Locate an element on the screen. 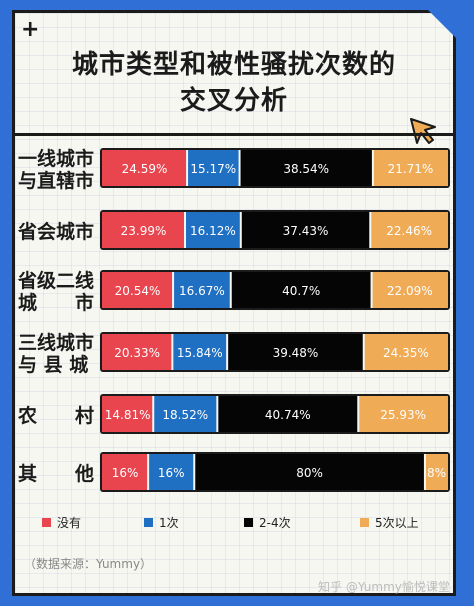 Image resolution: width=474 pixels, height=606 pixels. legend-label: 5次以上 is located at coordinates (397, 523).